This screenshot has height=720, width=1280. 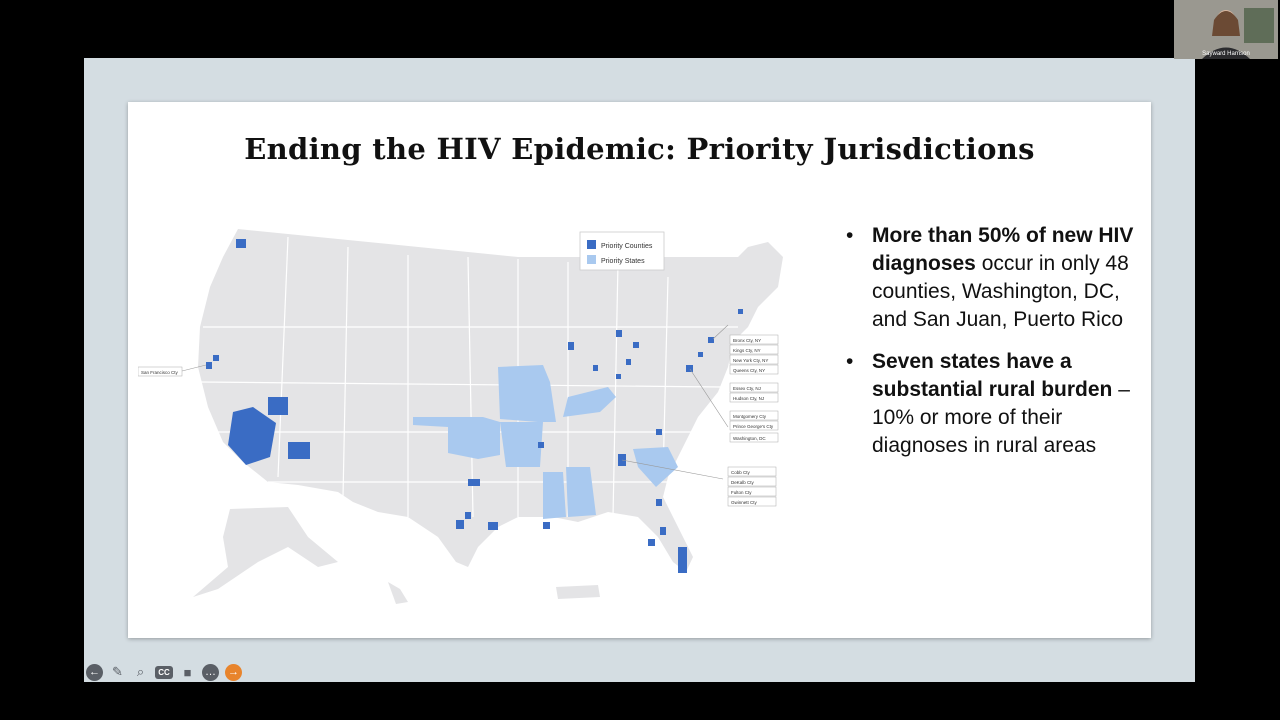 I want to click on county-dallas, so click(x=474, y=482).